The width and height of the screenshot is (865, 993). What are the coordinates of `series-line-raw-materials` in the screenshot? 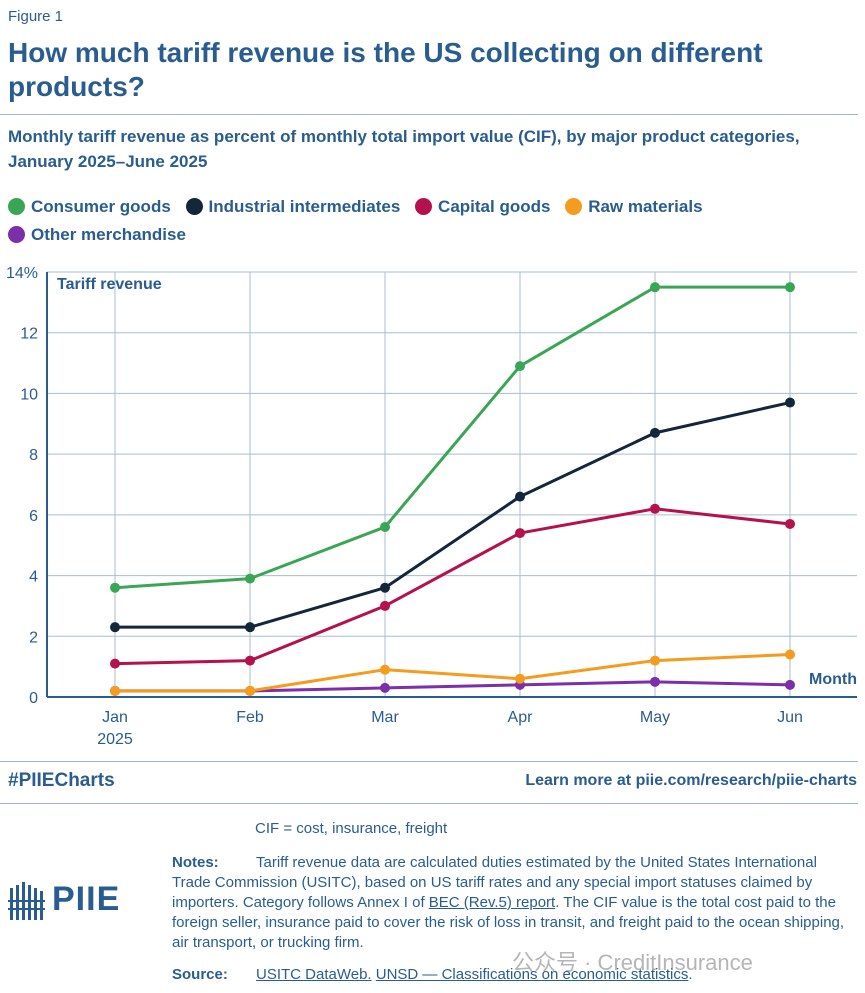 It's located at (453, 673).